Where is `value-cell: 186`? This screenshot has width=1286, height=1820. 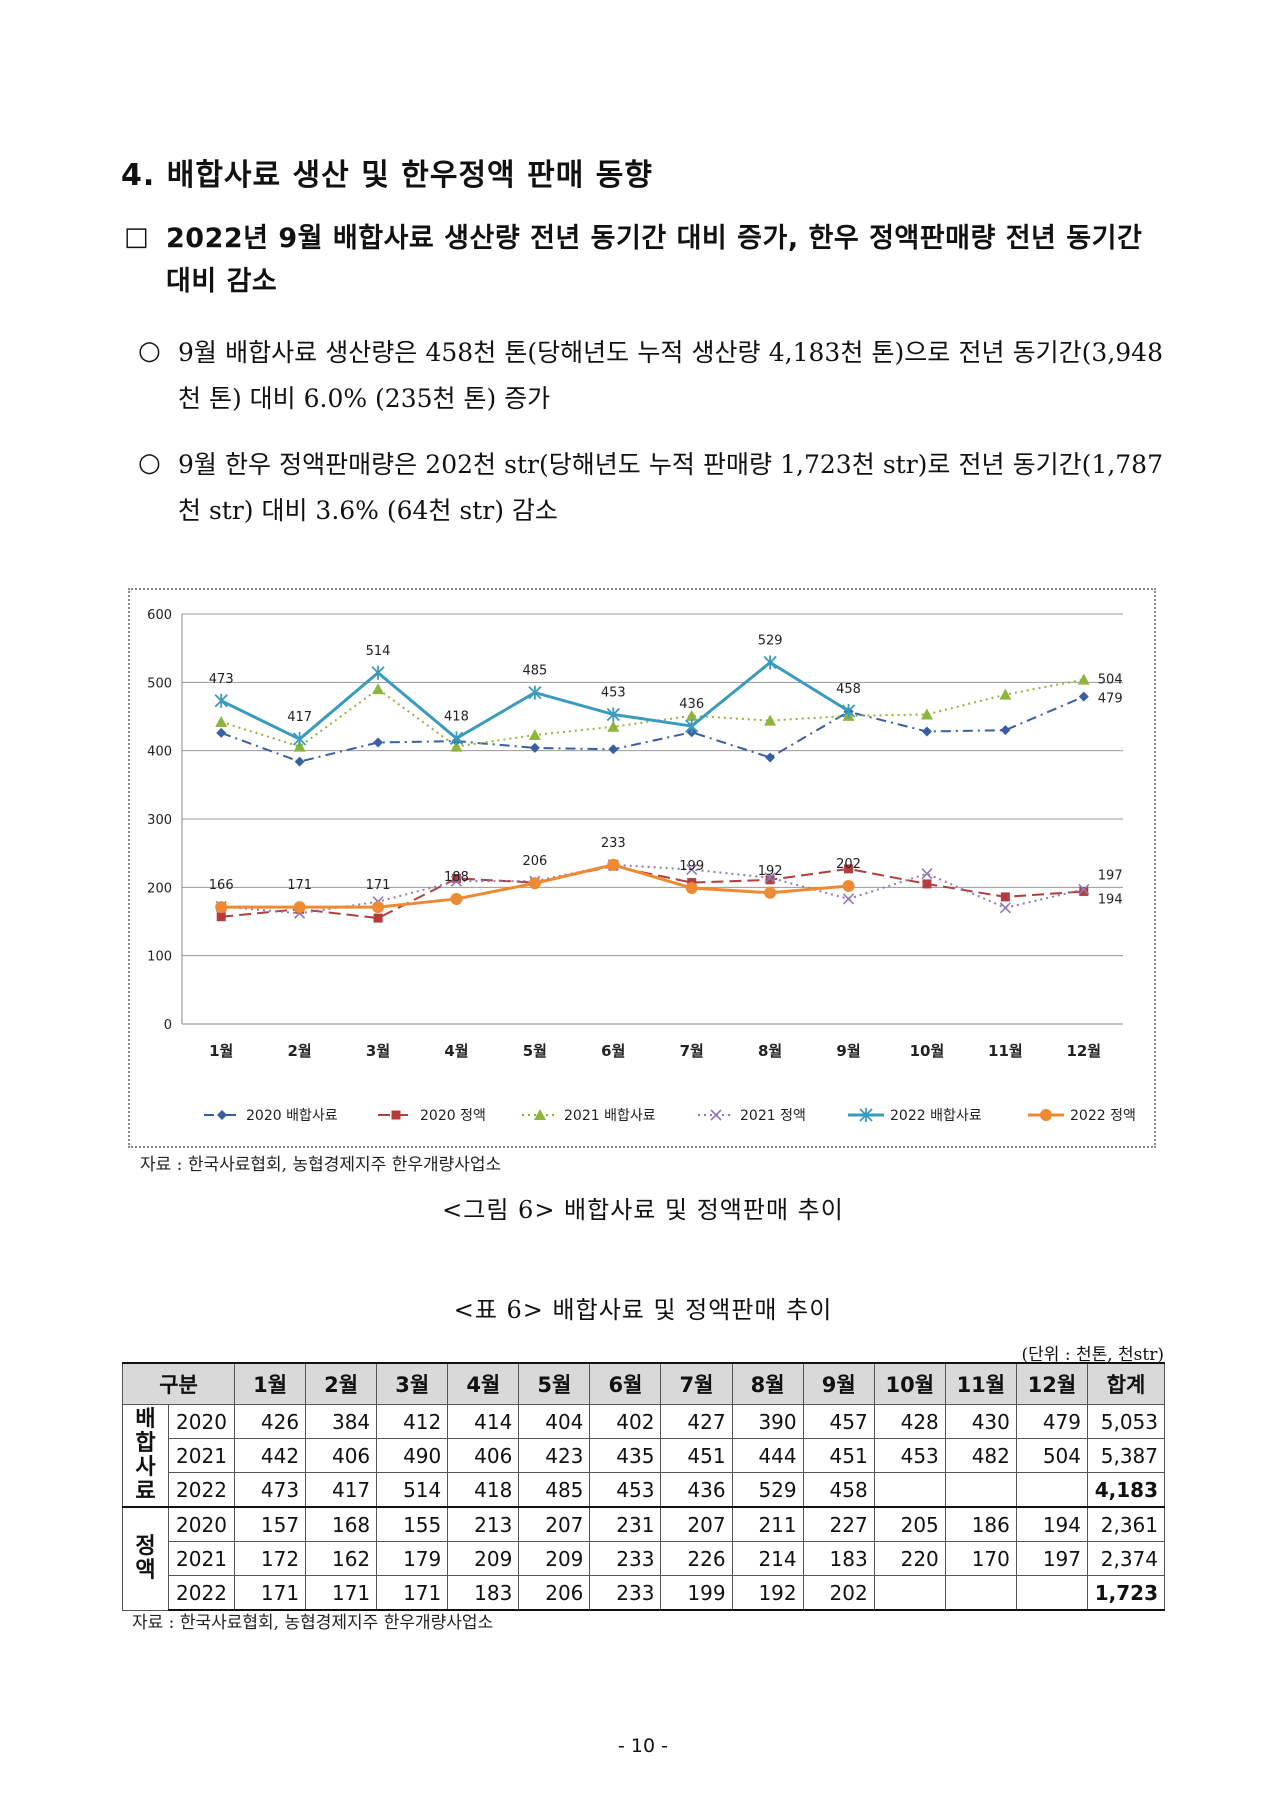
value-cell: 186 is located at coordinates (980, 1524).